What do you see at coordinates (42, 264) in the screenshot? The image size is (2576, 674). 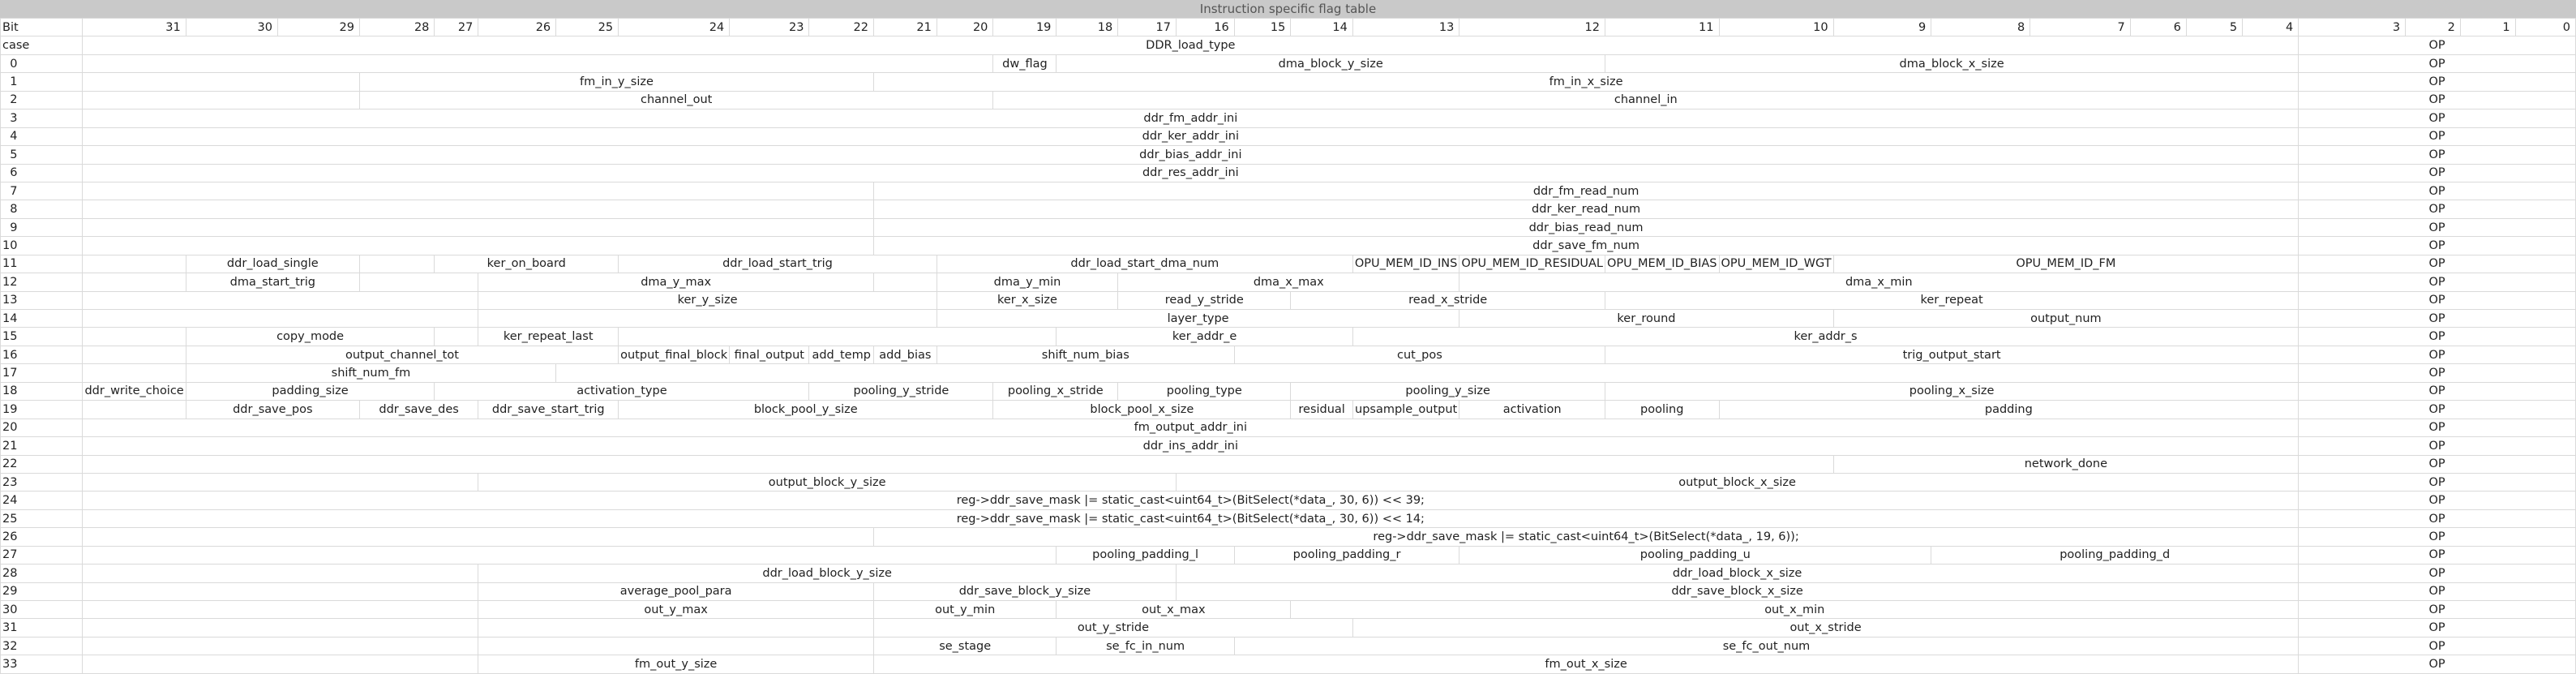 I see `case-number: 11` at bounding box center [42, 264].